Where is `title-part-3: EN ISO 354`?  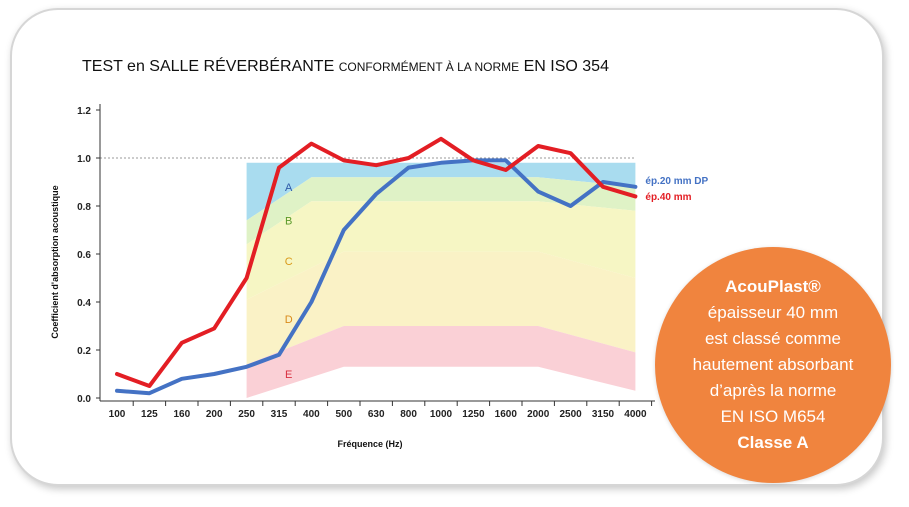
title-part-3: EN ISO 354 is located at coordinates (564, 66).